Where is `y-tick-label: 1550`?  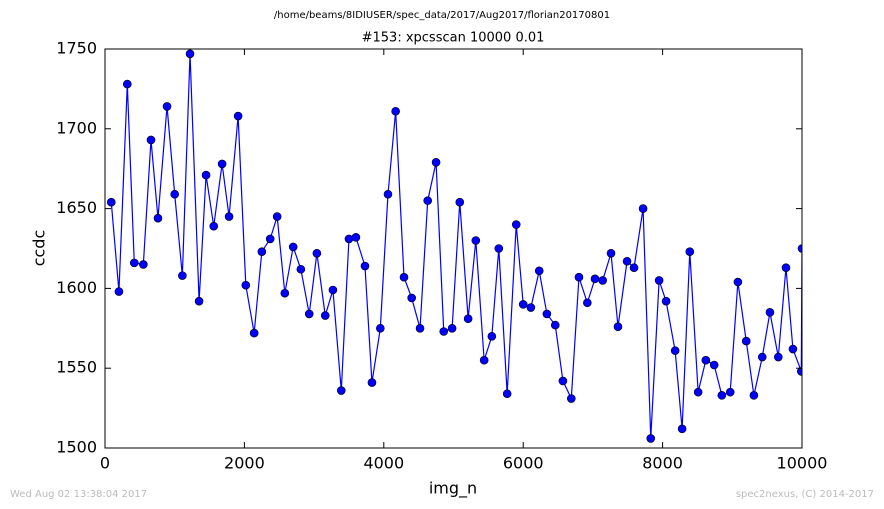 y-tick-label: 1550 is located at coordinates (76, 367).